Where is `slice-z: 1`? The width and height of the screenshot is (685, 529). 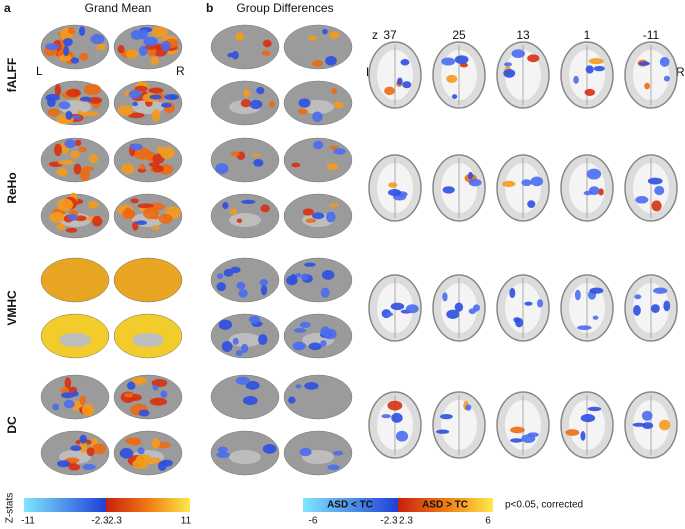
slice-z: 1 is located at coordinates (587, 35).